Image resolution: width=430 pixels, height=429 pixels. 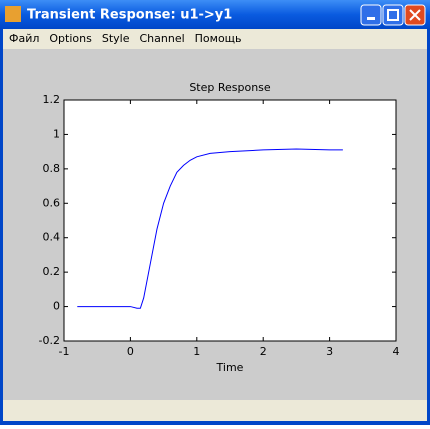 What do you see at coordinates (263, 351) in the screenshot?
I see `x-tick-label: 2` at bounding box center [263, 351].